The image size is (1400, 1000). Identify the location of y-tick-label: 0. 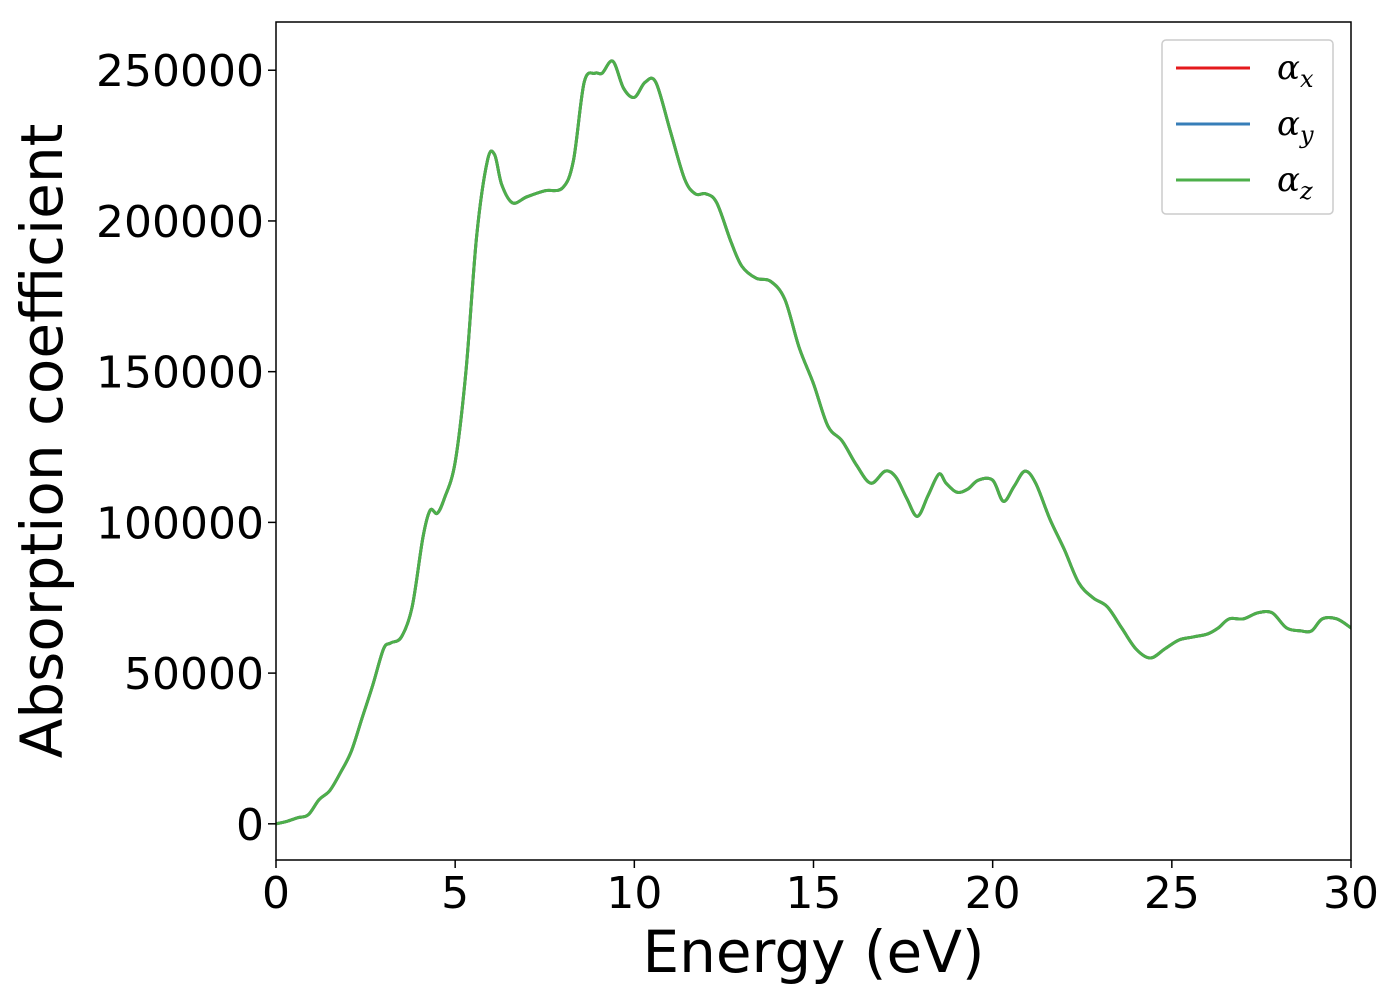
(250, 825).